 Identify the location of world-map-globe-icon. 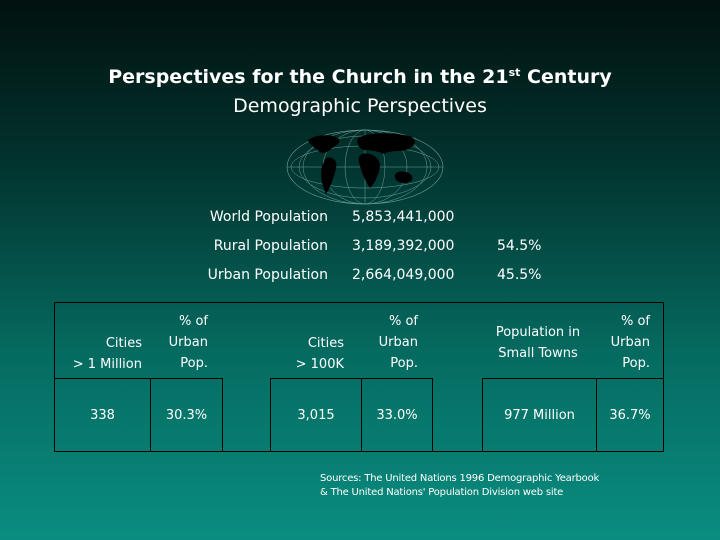
(365, 167).